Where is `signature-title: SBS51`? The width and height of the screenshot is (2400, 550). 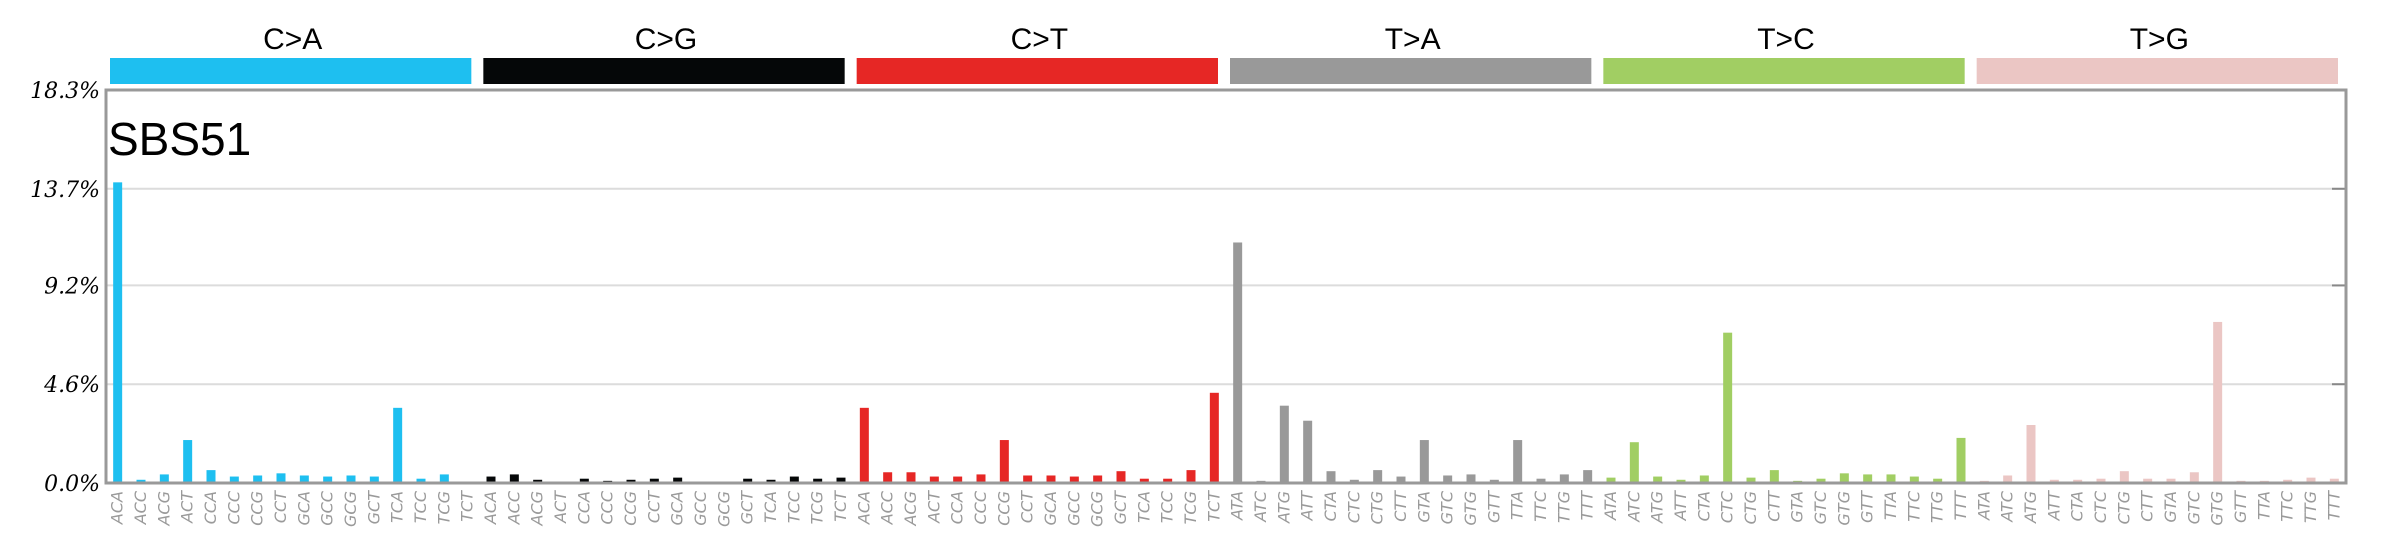
signature-title: SBS51 is located at coordinates (179, 139).